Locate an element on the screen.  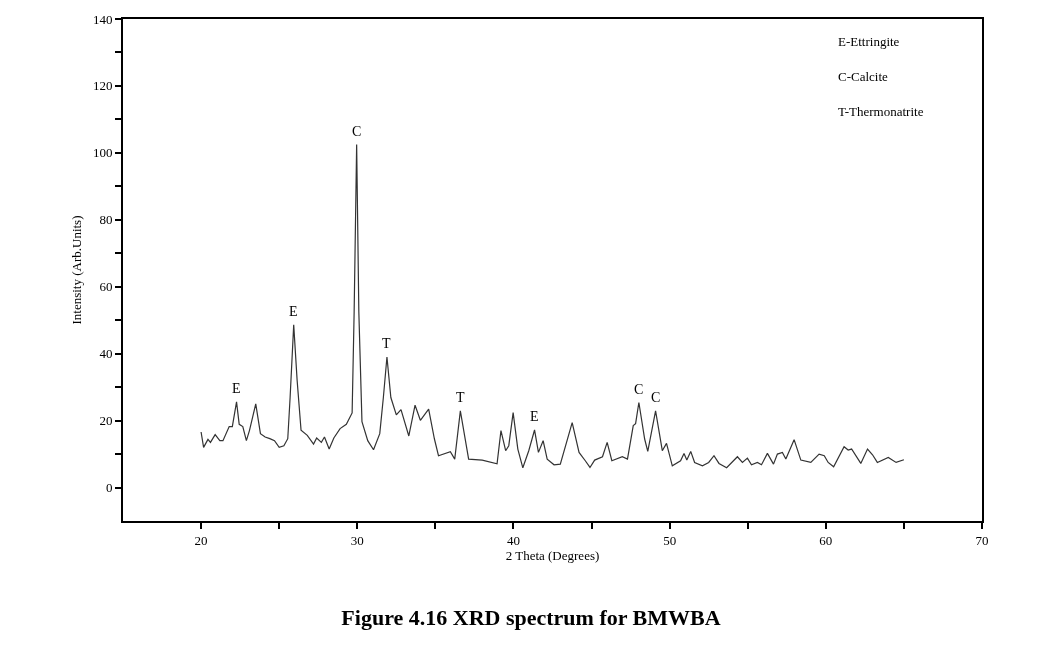
x-tick-label: 70 is located at coordinates (982, 540).